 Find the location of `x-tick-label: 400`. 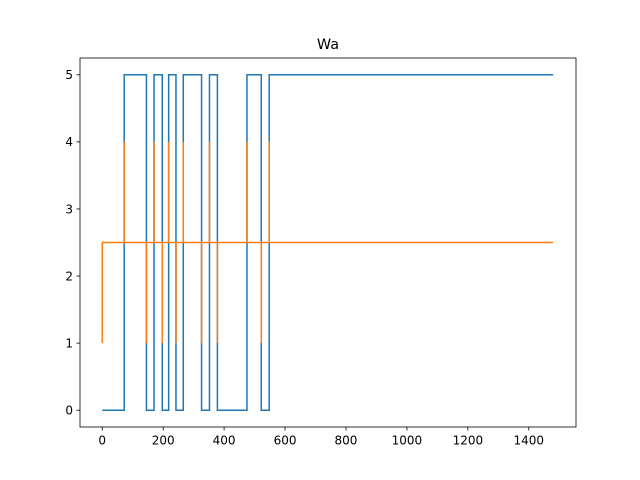

x-tick-label: 400 is located at coordinates (224, 441).